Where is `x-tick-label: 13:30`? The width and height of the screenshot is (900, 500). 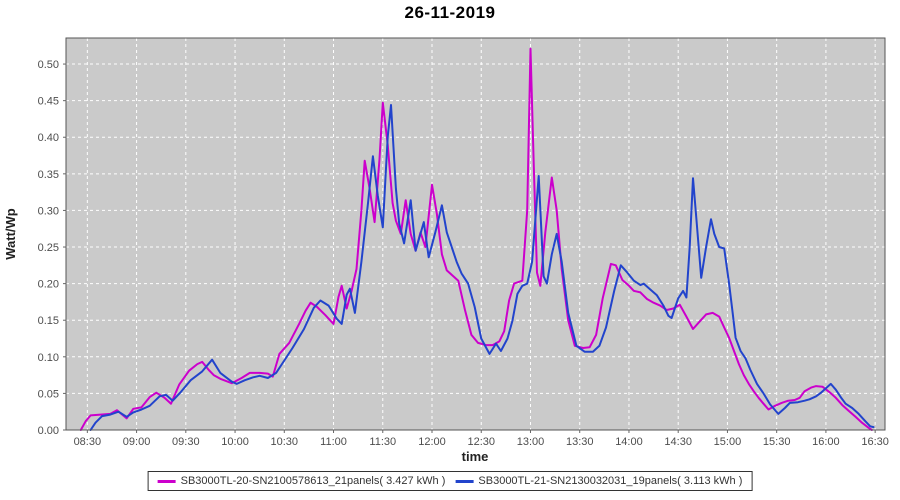
x-tick-label: 13:30 is located at coordinates (580, 442).